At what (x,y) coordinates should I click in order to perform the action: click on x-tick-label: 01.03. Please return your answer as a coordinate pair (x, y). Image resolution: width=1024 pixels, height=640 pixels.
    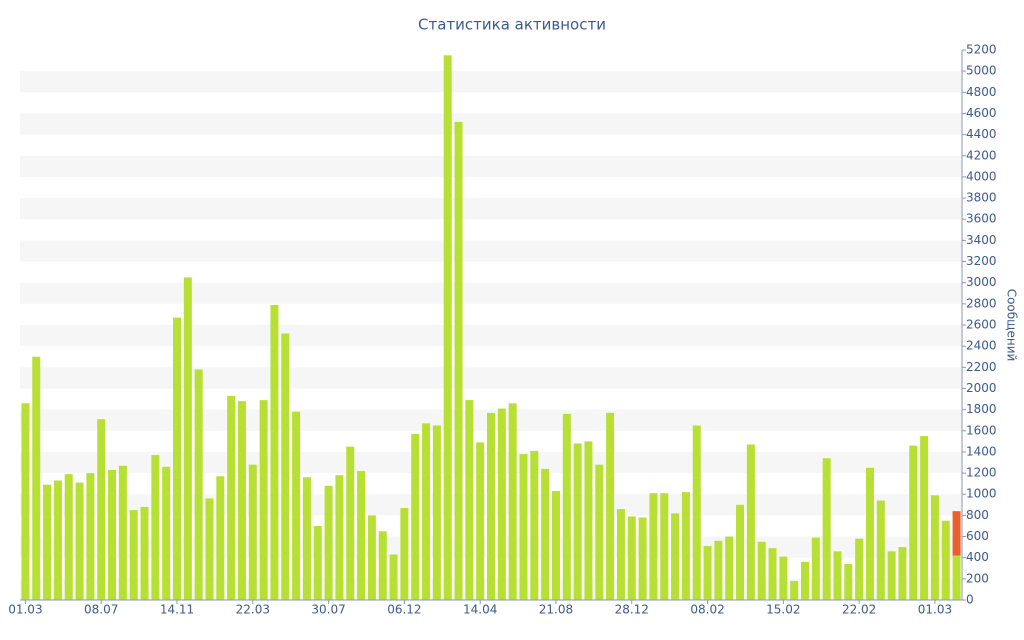
    Looking at the image, I should click on (935, 610).